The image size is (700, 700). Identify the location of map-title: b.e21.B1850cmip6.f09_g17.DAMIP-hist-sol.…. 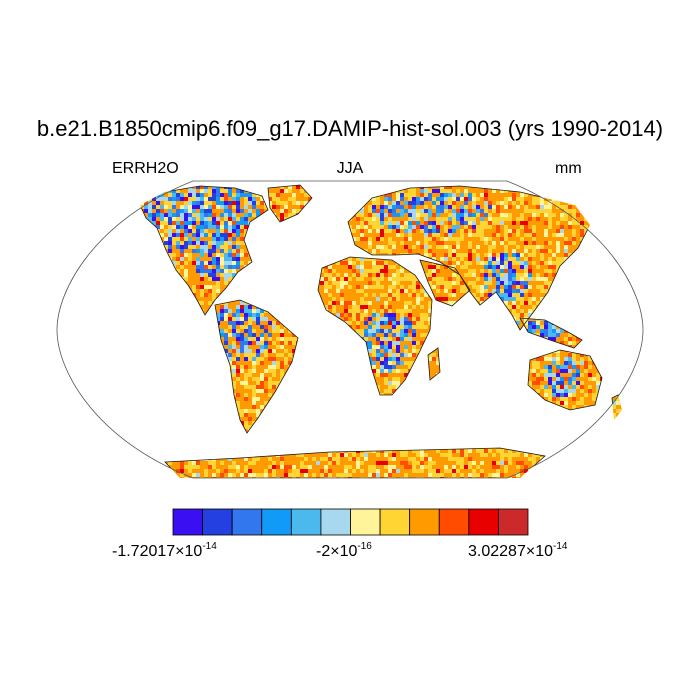
(350, 128).